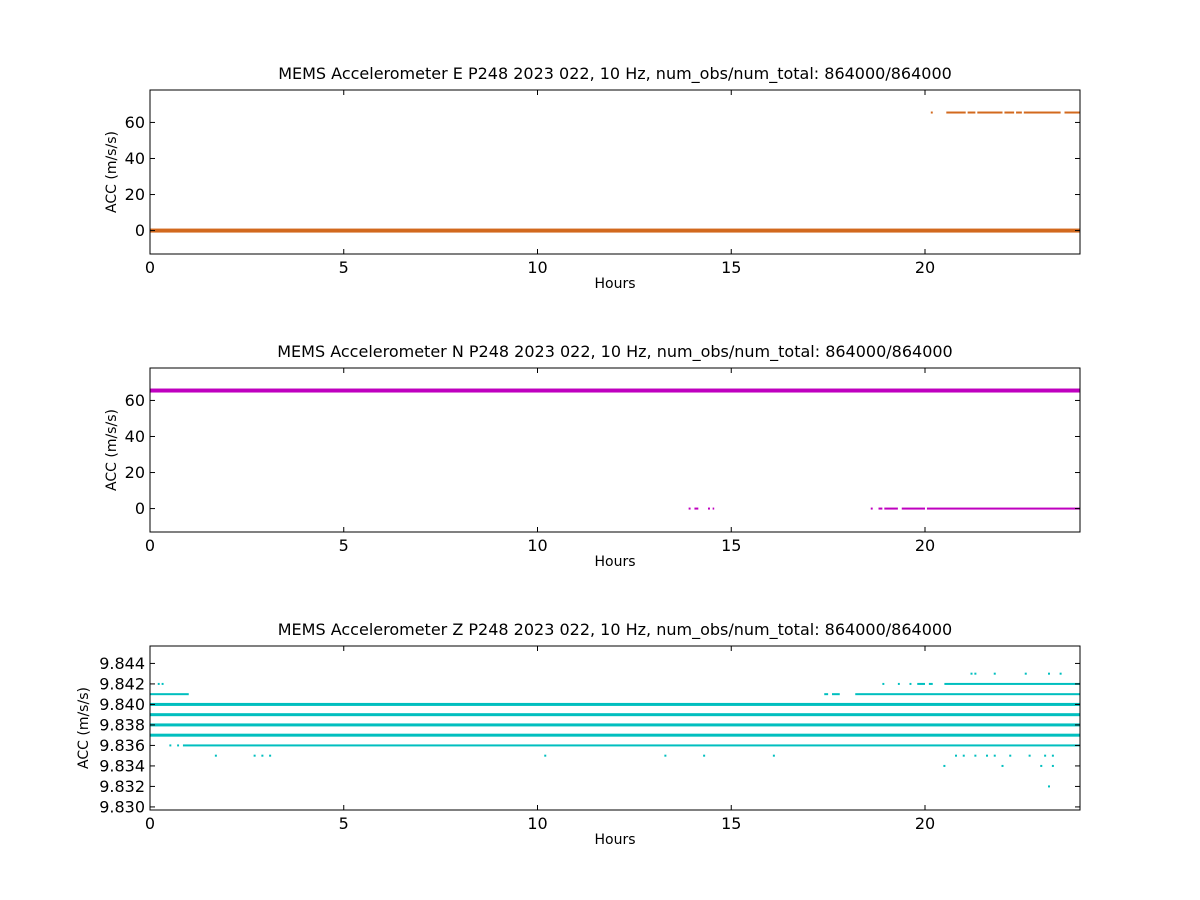 The width and height of the screenshot is (1200, 900). I want to click on y-tick-label: 9.834, so click(122, 765).